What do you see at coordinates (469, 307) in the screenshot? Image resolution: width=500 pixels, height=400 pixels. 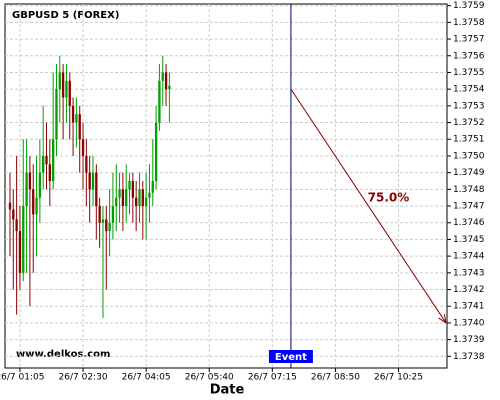 I see `y-tick-label: 1.3741` at bounding box center [469, 307].